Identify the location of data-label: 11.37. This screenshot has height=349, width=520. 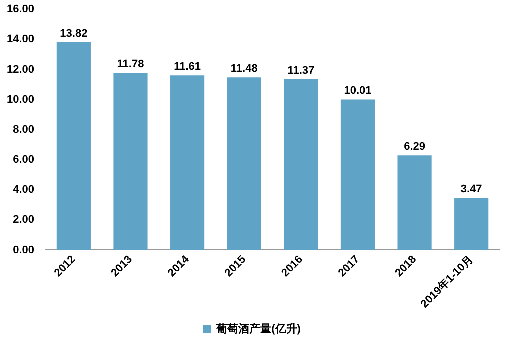
(301, 70).